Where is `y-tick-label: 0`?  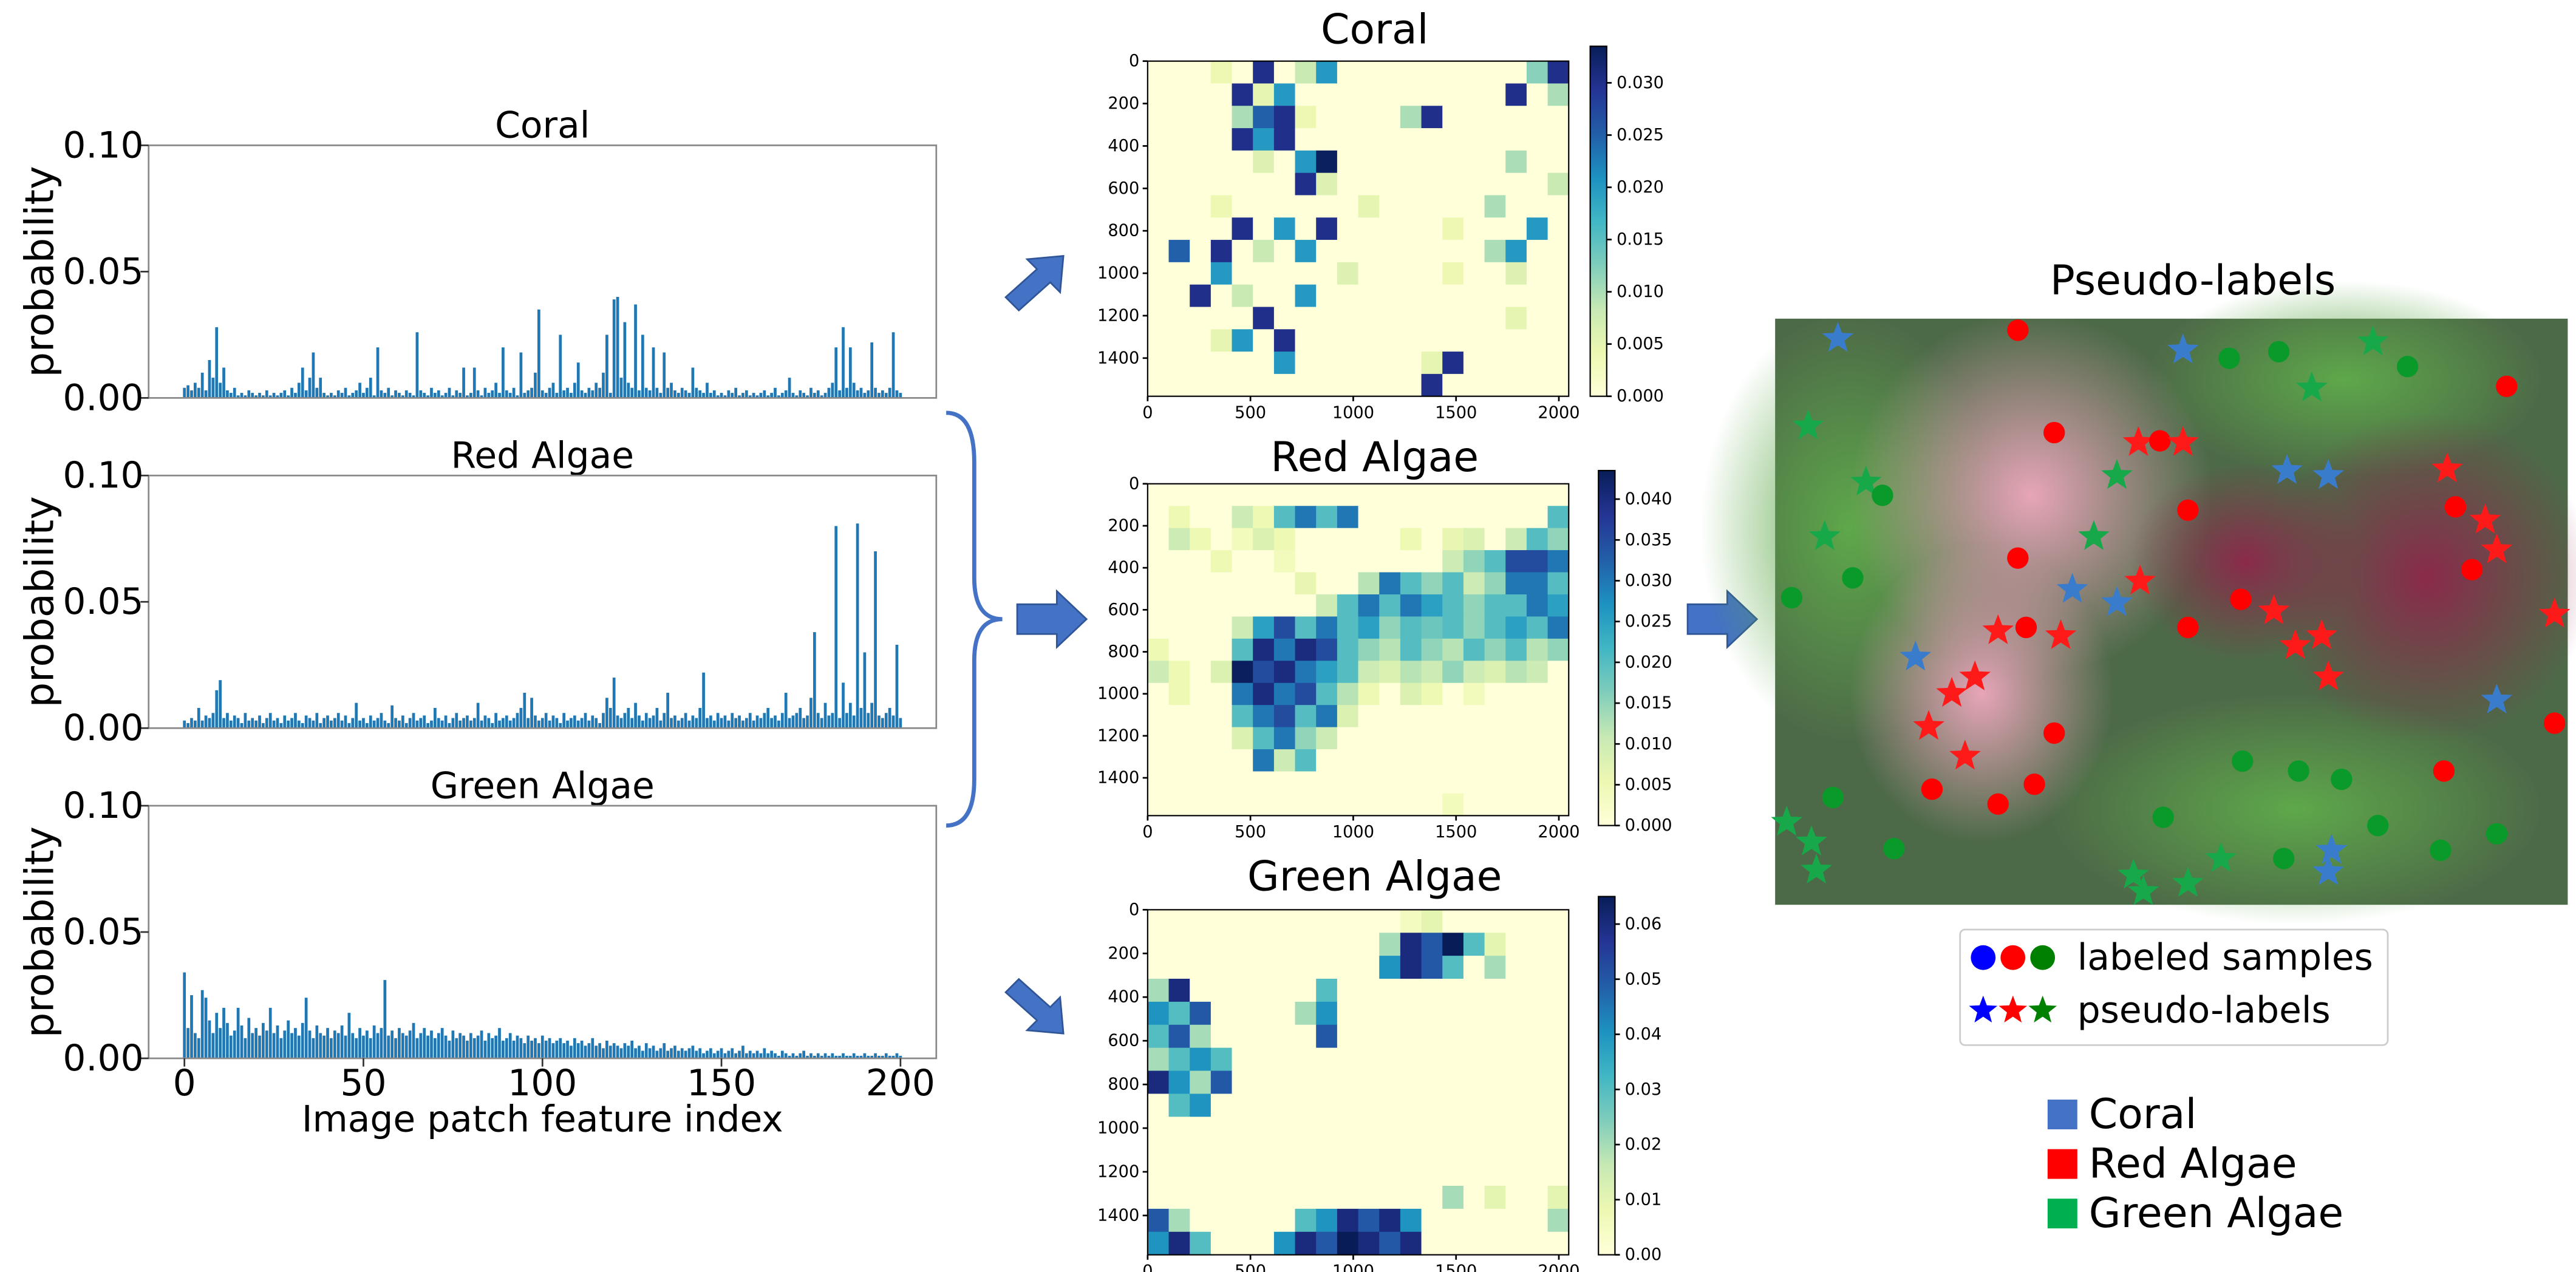
y-tick-label: 0 is located at coordinates (1134, 909).